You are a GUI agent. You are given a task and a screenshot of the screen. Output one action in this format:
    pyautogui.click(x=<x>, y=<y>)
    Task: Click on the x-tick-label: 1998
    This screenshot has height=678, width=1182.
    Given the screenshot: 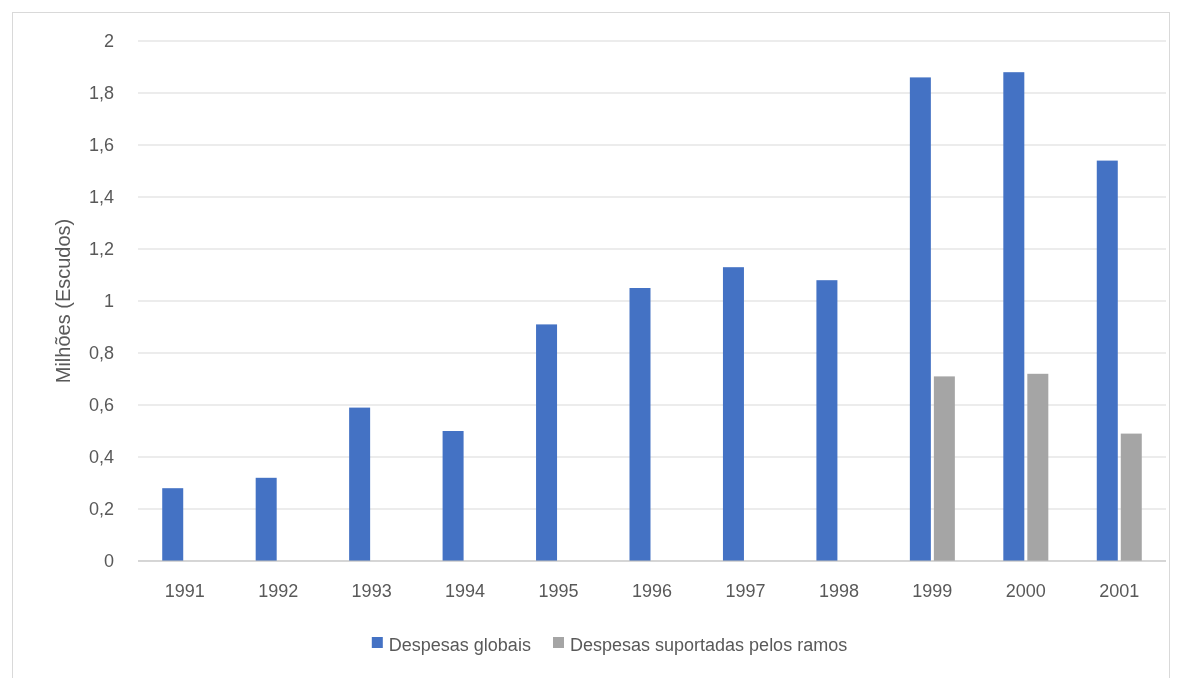 What is the action you would take?
    pyautogui.click(x=838, y=591)
    